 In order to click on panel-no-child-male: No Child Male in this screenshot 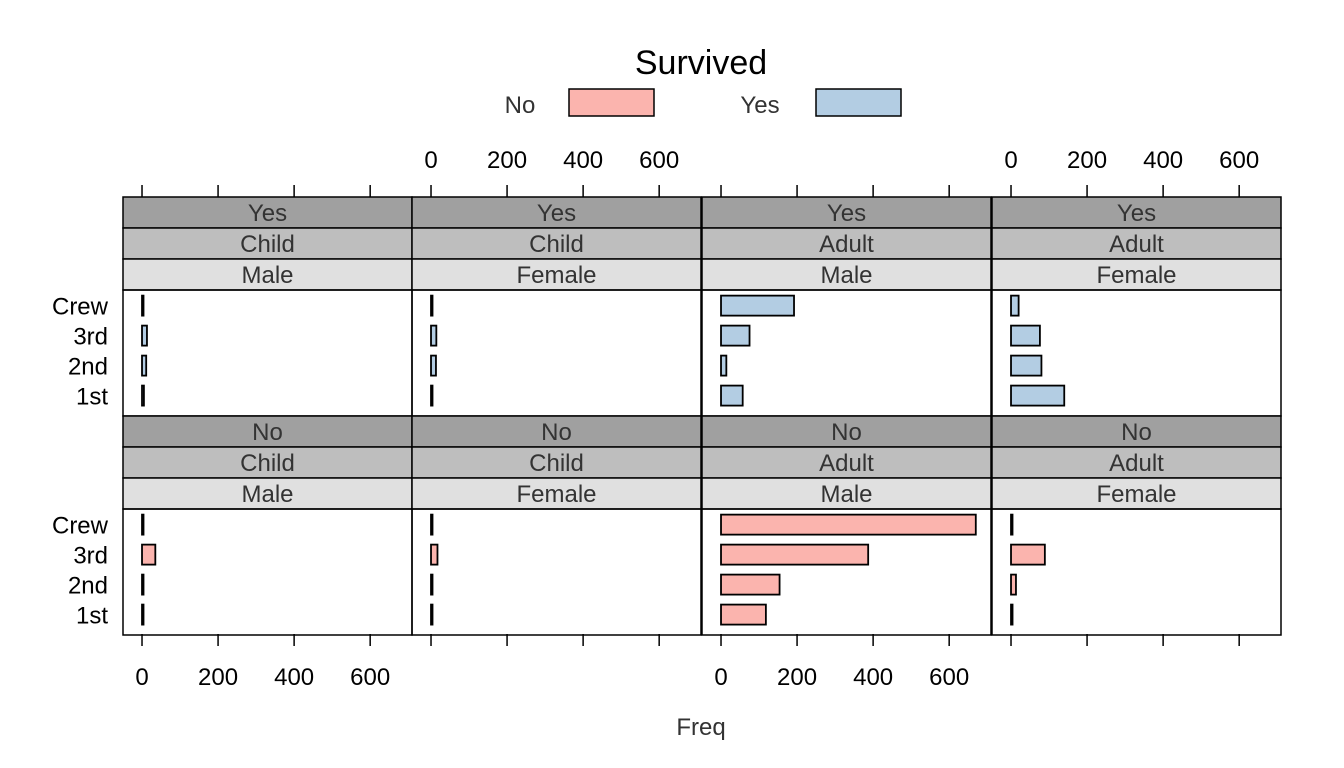, I will do `click(267, 525)`.